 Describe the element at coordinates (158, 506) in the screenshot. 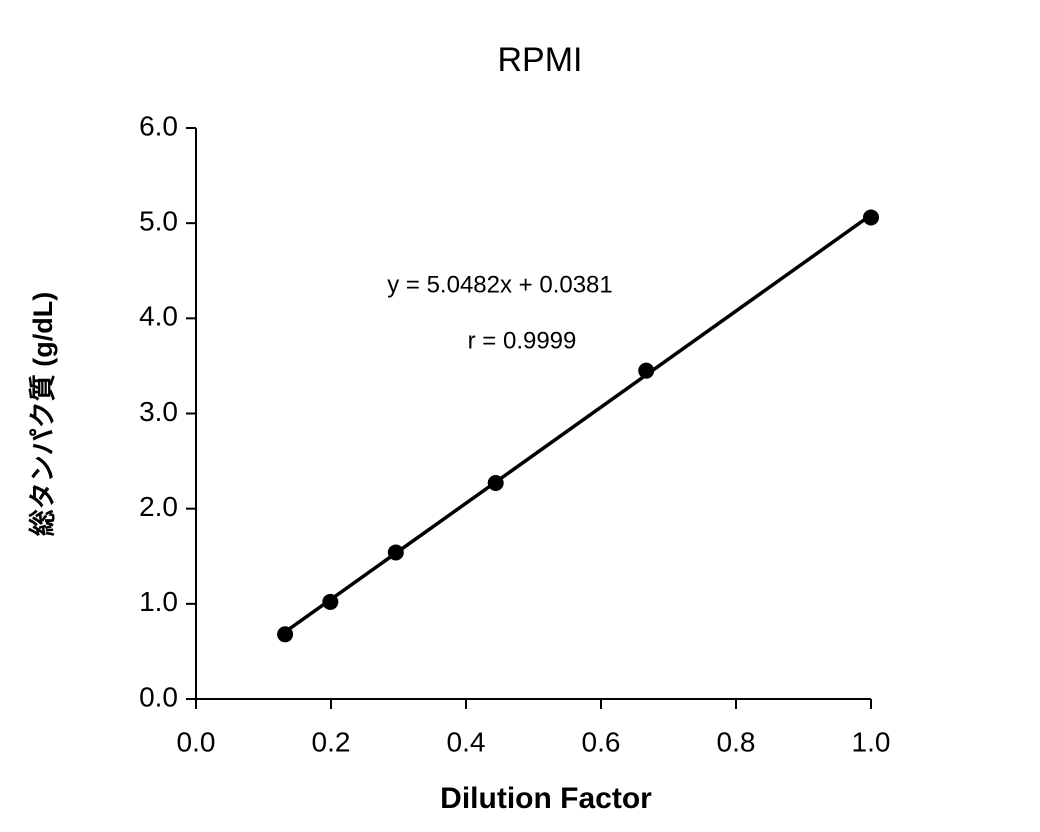

I see `y-tick-label: 2.0` at that location.